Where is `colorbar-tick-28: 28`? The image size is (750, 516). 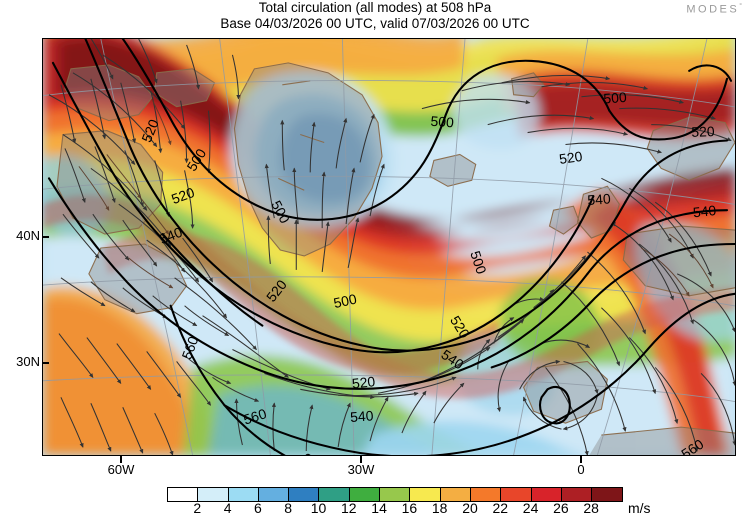 colorbar-tick-28: 28 is located at coordinates (591, 508).